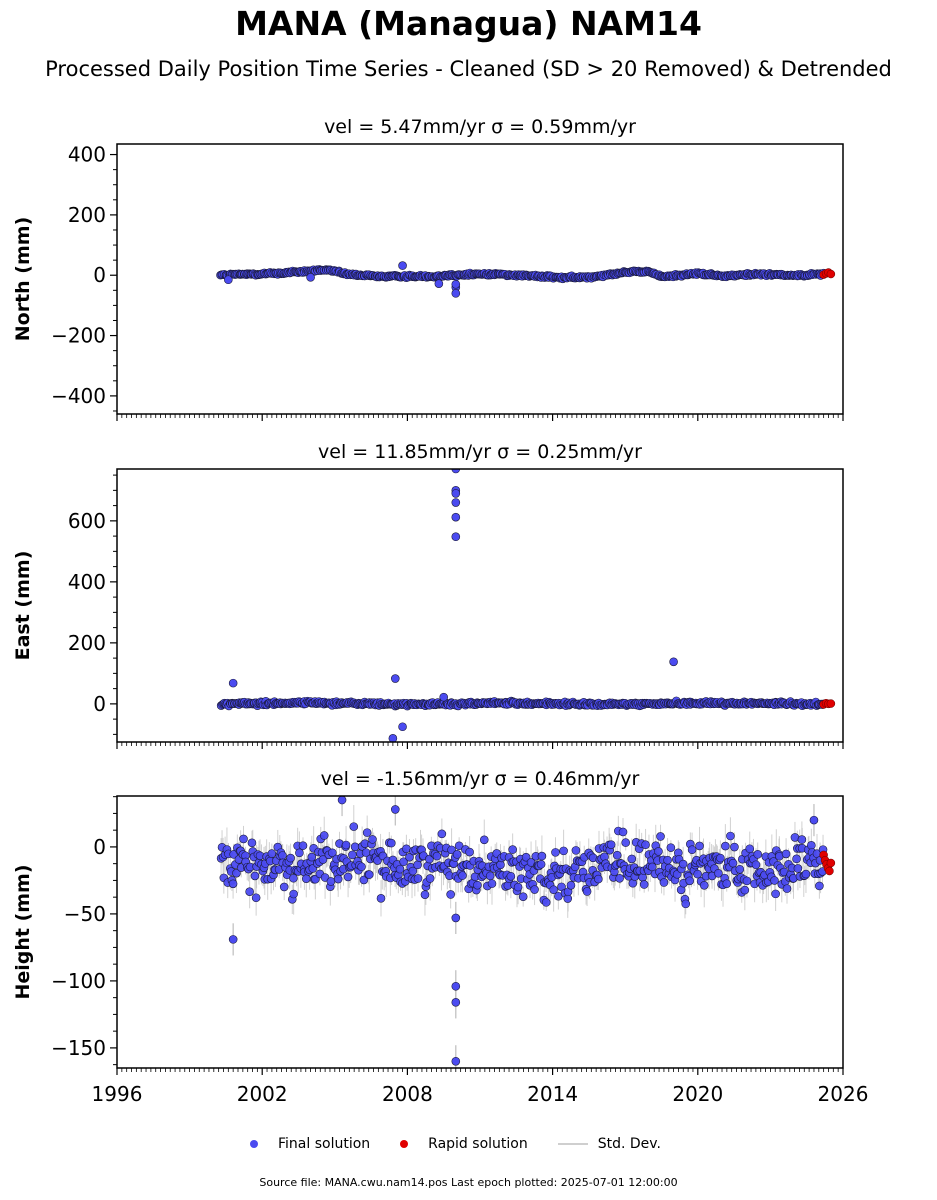 The height and width of the screenshot is (1200, 937). What do you see at coordinates (402, 265) in the screenshot?
I see `north-outlier-point` at bounding box center [402, 265].